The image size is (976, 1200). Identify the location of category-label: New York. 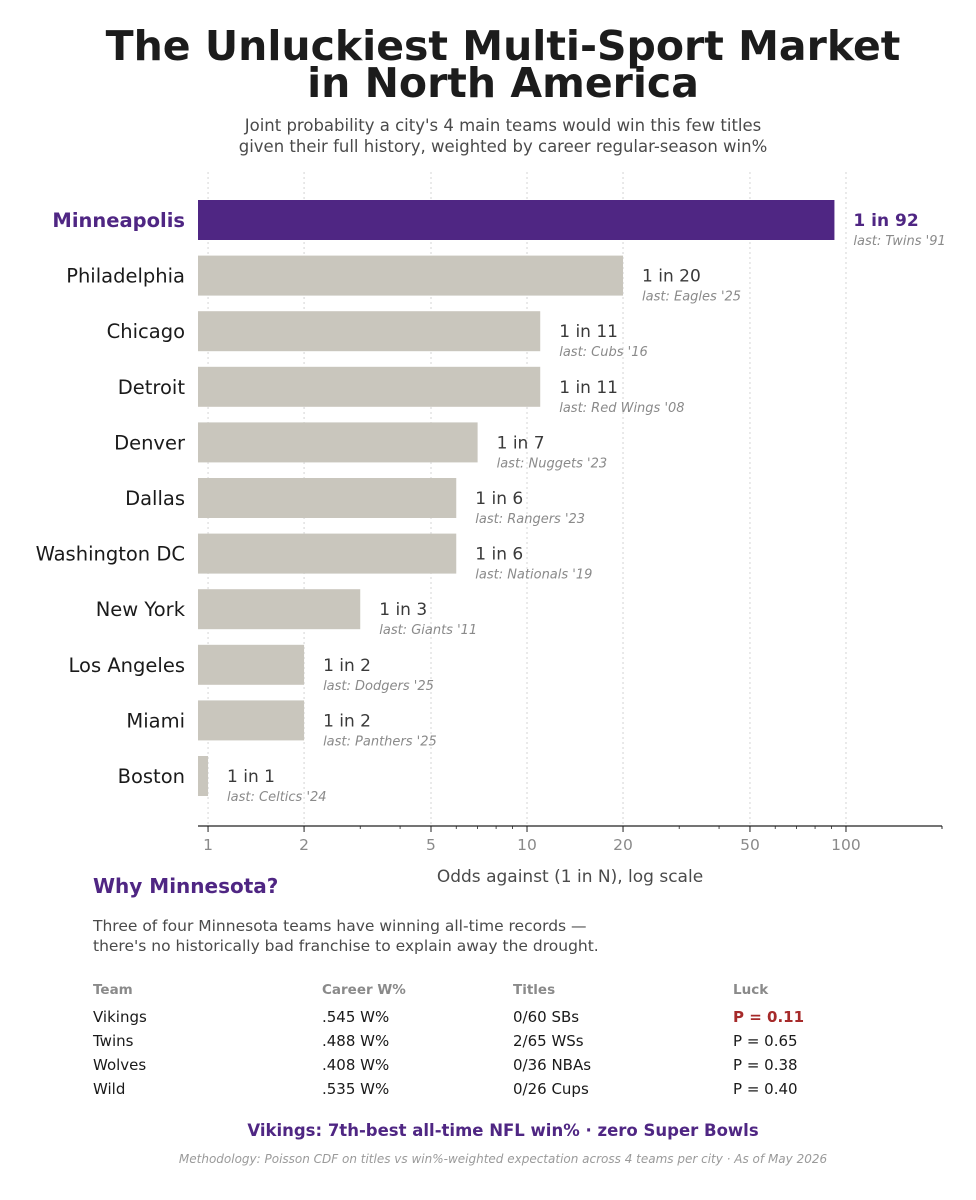
(141, 609).